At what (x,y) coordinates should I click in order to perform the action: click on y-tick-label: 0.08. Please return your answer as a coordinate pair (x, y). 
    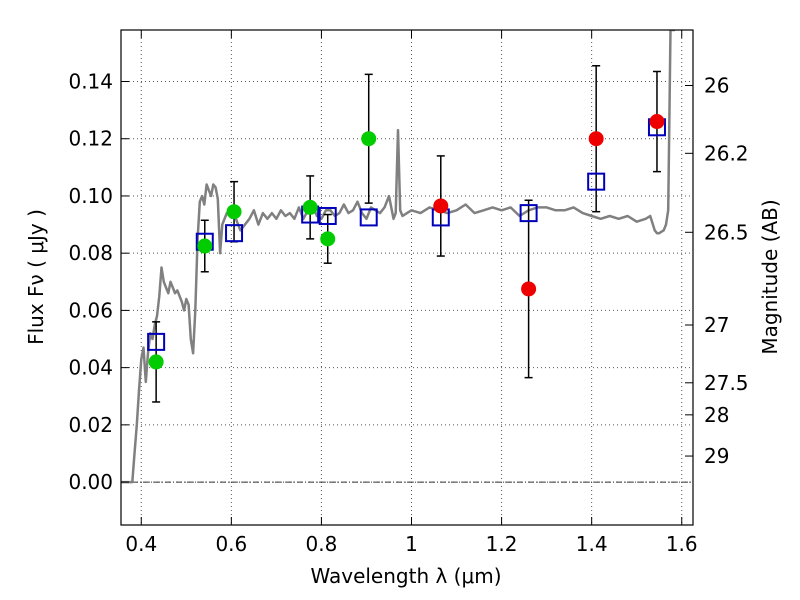
    Looking at the image, I should click on (90, 253).